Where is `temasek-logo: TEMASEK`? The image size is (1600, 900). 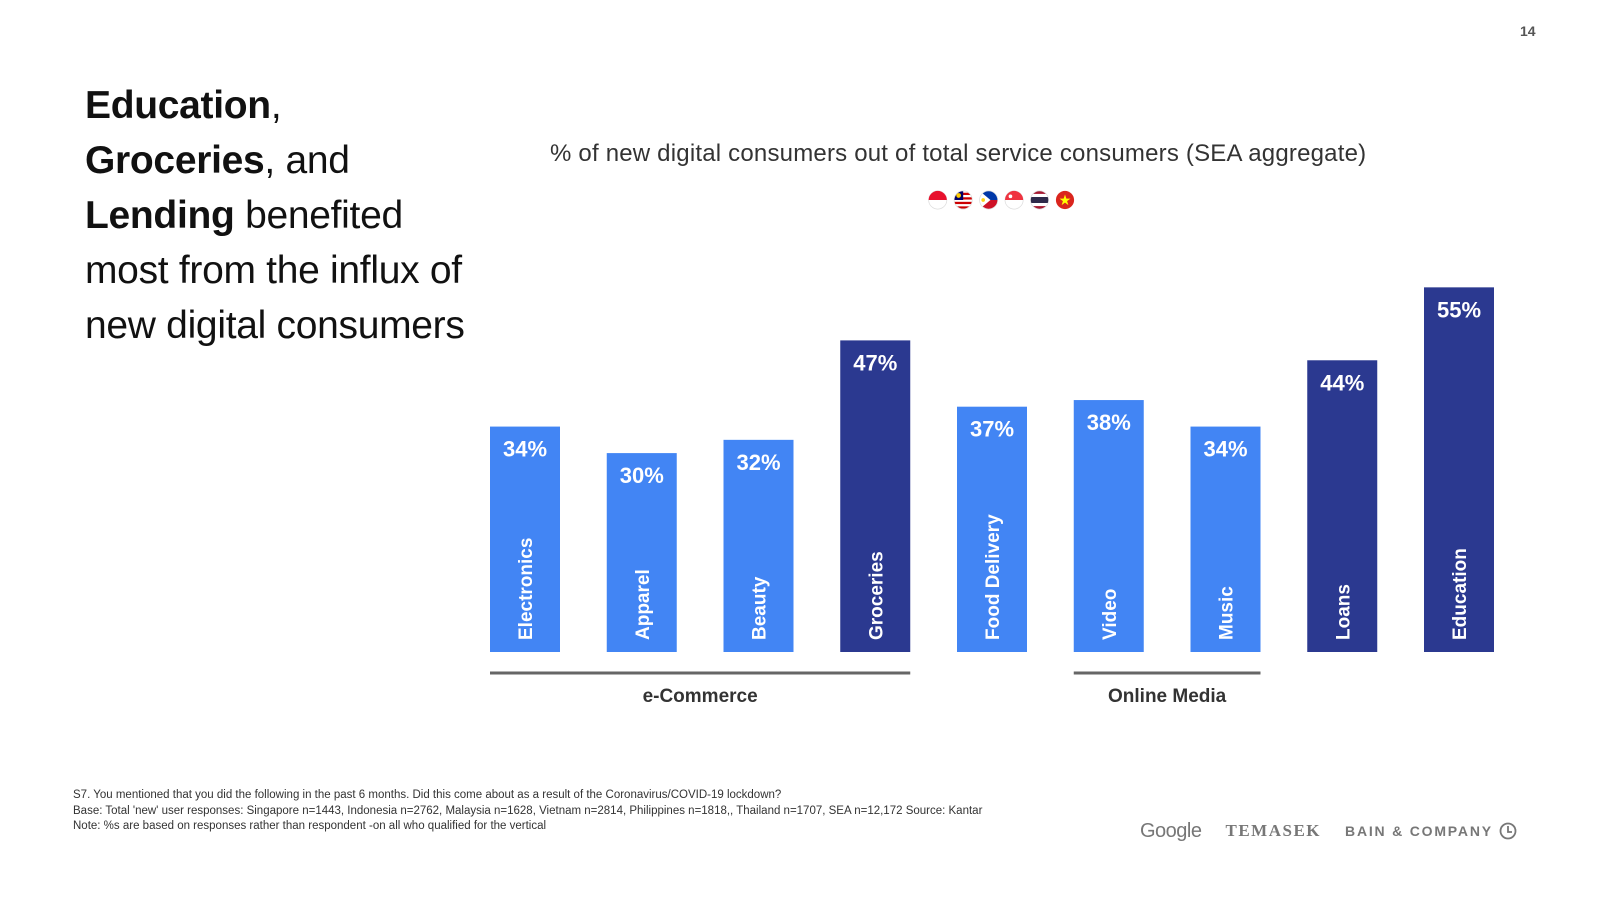
temasek-logo: TEMASEK is located at coordinates (1273, 830).